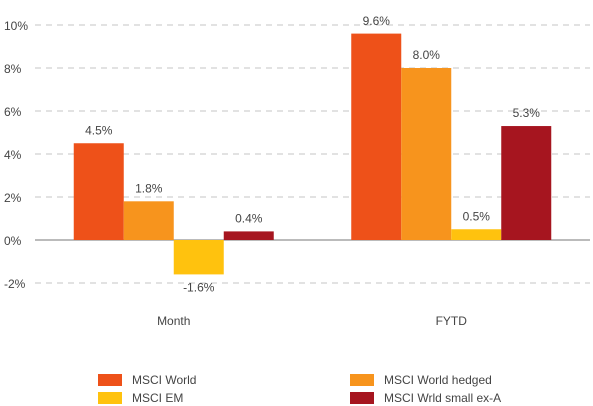  I want to click on y-tick-label: 2%, so click(13, 198).